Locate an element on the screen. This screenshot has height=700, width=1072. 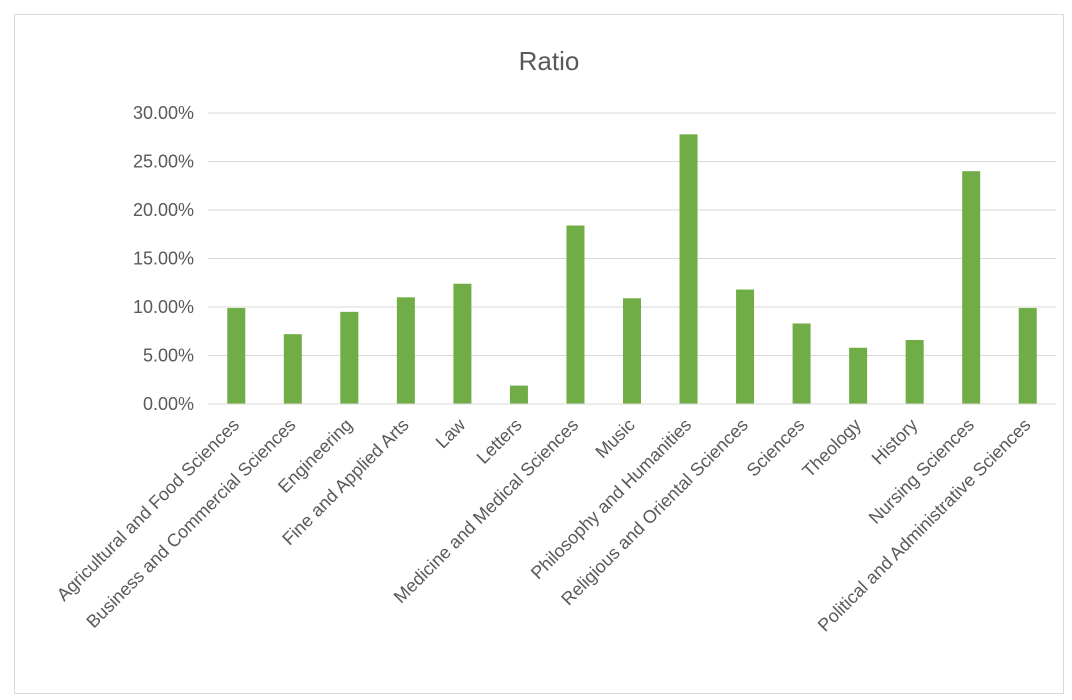
chart-title: Ratio is located at coordinates (549, 61).